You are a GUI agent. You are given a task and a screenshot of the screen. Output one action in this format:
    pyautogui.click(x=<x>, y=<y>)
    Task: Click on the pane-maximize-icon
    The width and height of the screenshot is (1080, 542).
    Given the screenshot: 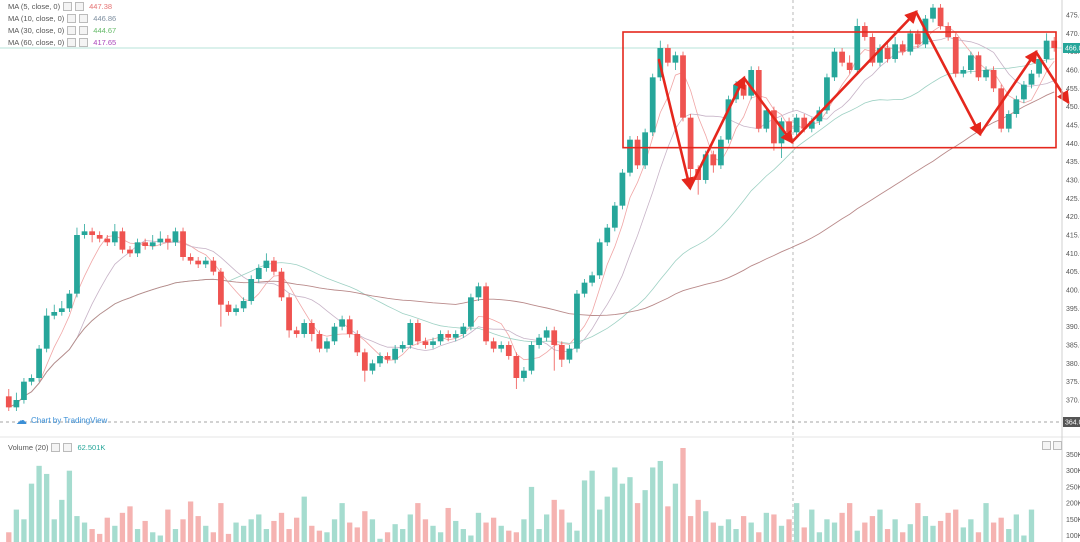 What is the action you would take?
    pyautogui.click(x=1046, y=445)
    